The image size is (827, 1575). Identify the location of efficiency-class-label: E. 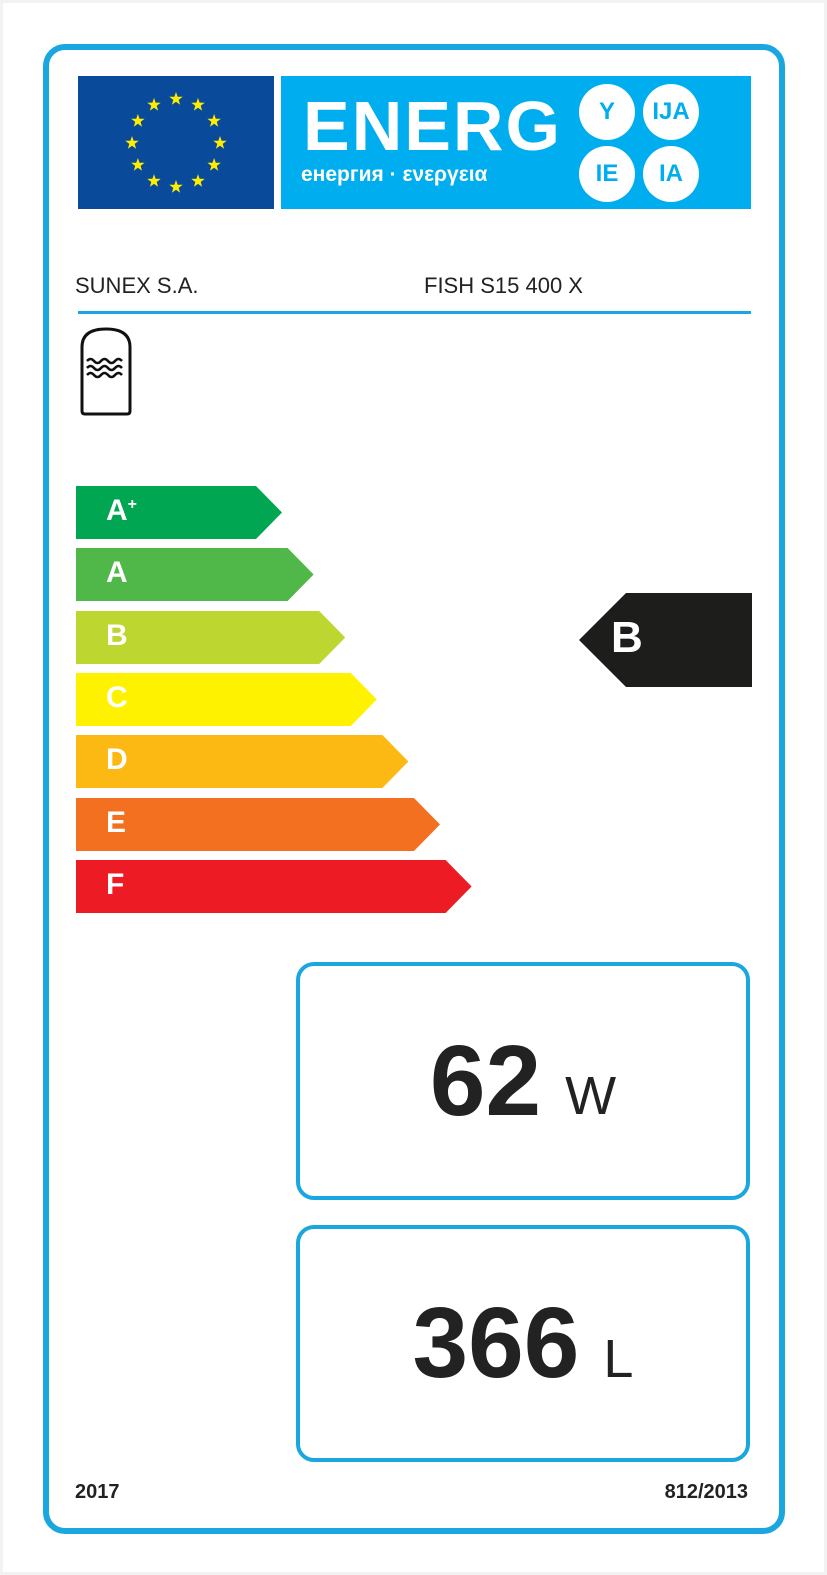
(116, 823).